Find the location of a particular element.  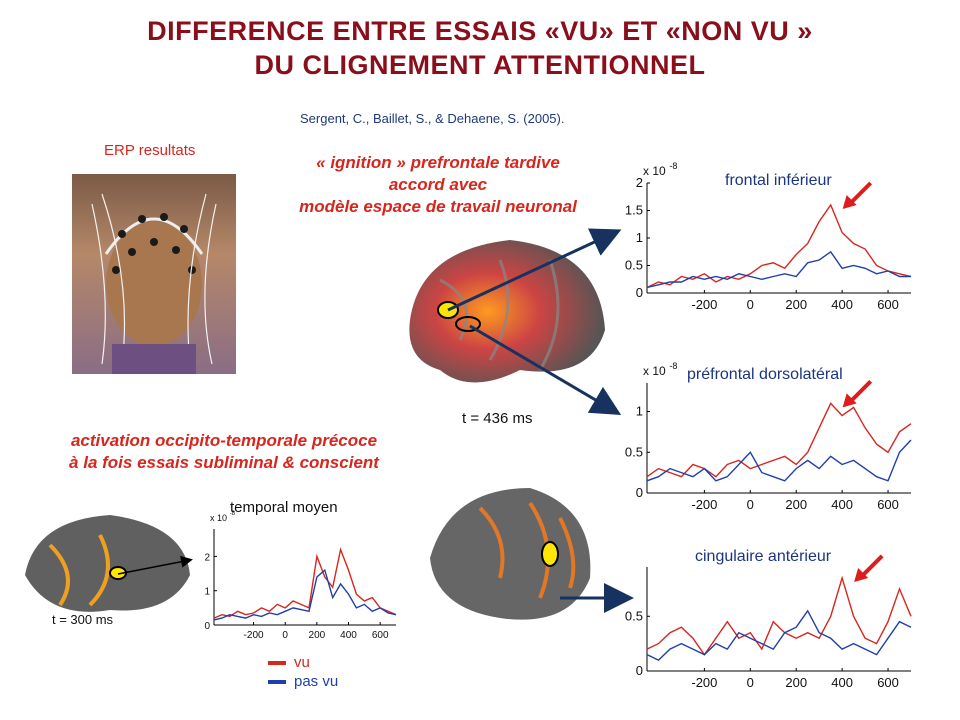

legend-item-seen: vu is located at coordinates (303, 662).